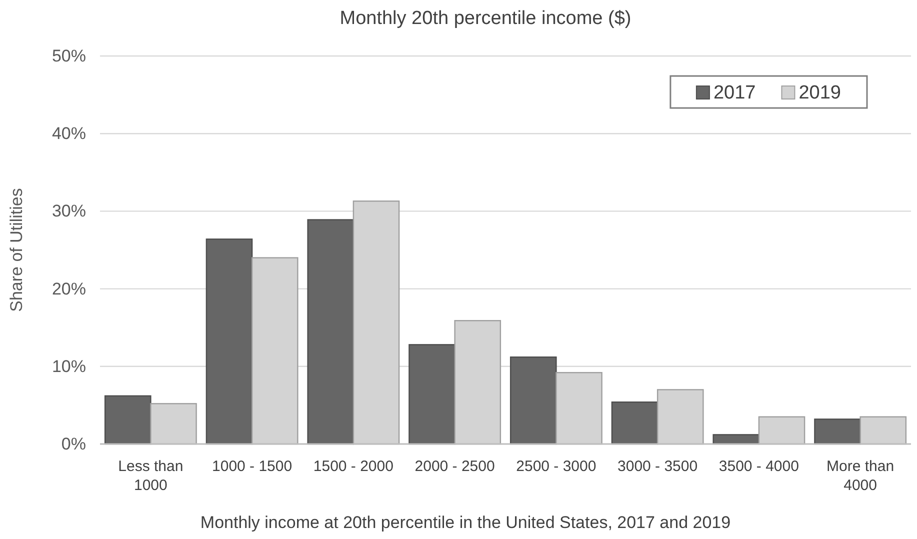 This screenshot has width=917, height=539. Describe the element at coordinates (860, 476) in the screenshot. I see `x-tick-label: More than 4000` at that location.